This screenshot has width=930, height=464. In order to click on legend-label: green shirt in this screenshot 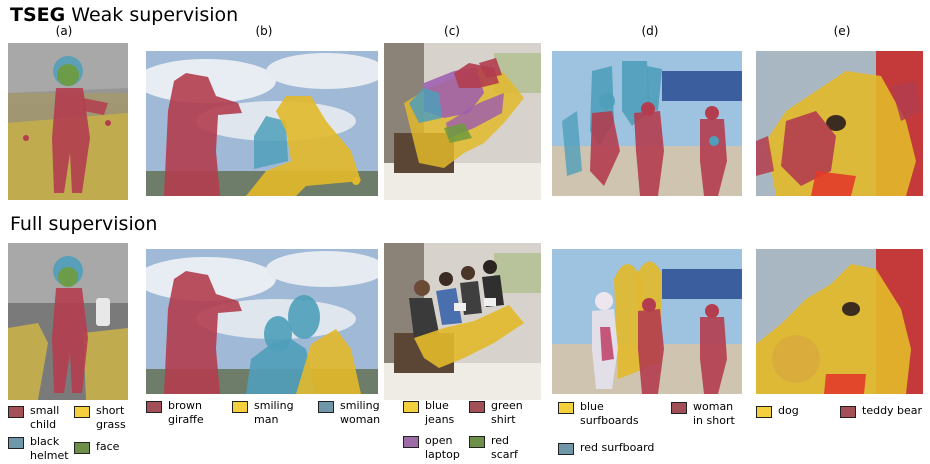, I will do `click(507, 412)`.